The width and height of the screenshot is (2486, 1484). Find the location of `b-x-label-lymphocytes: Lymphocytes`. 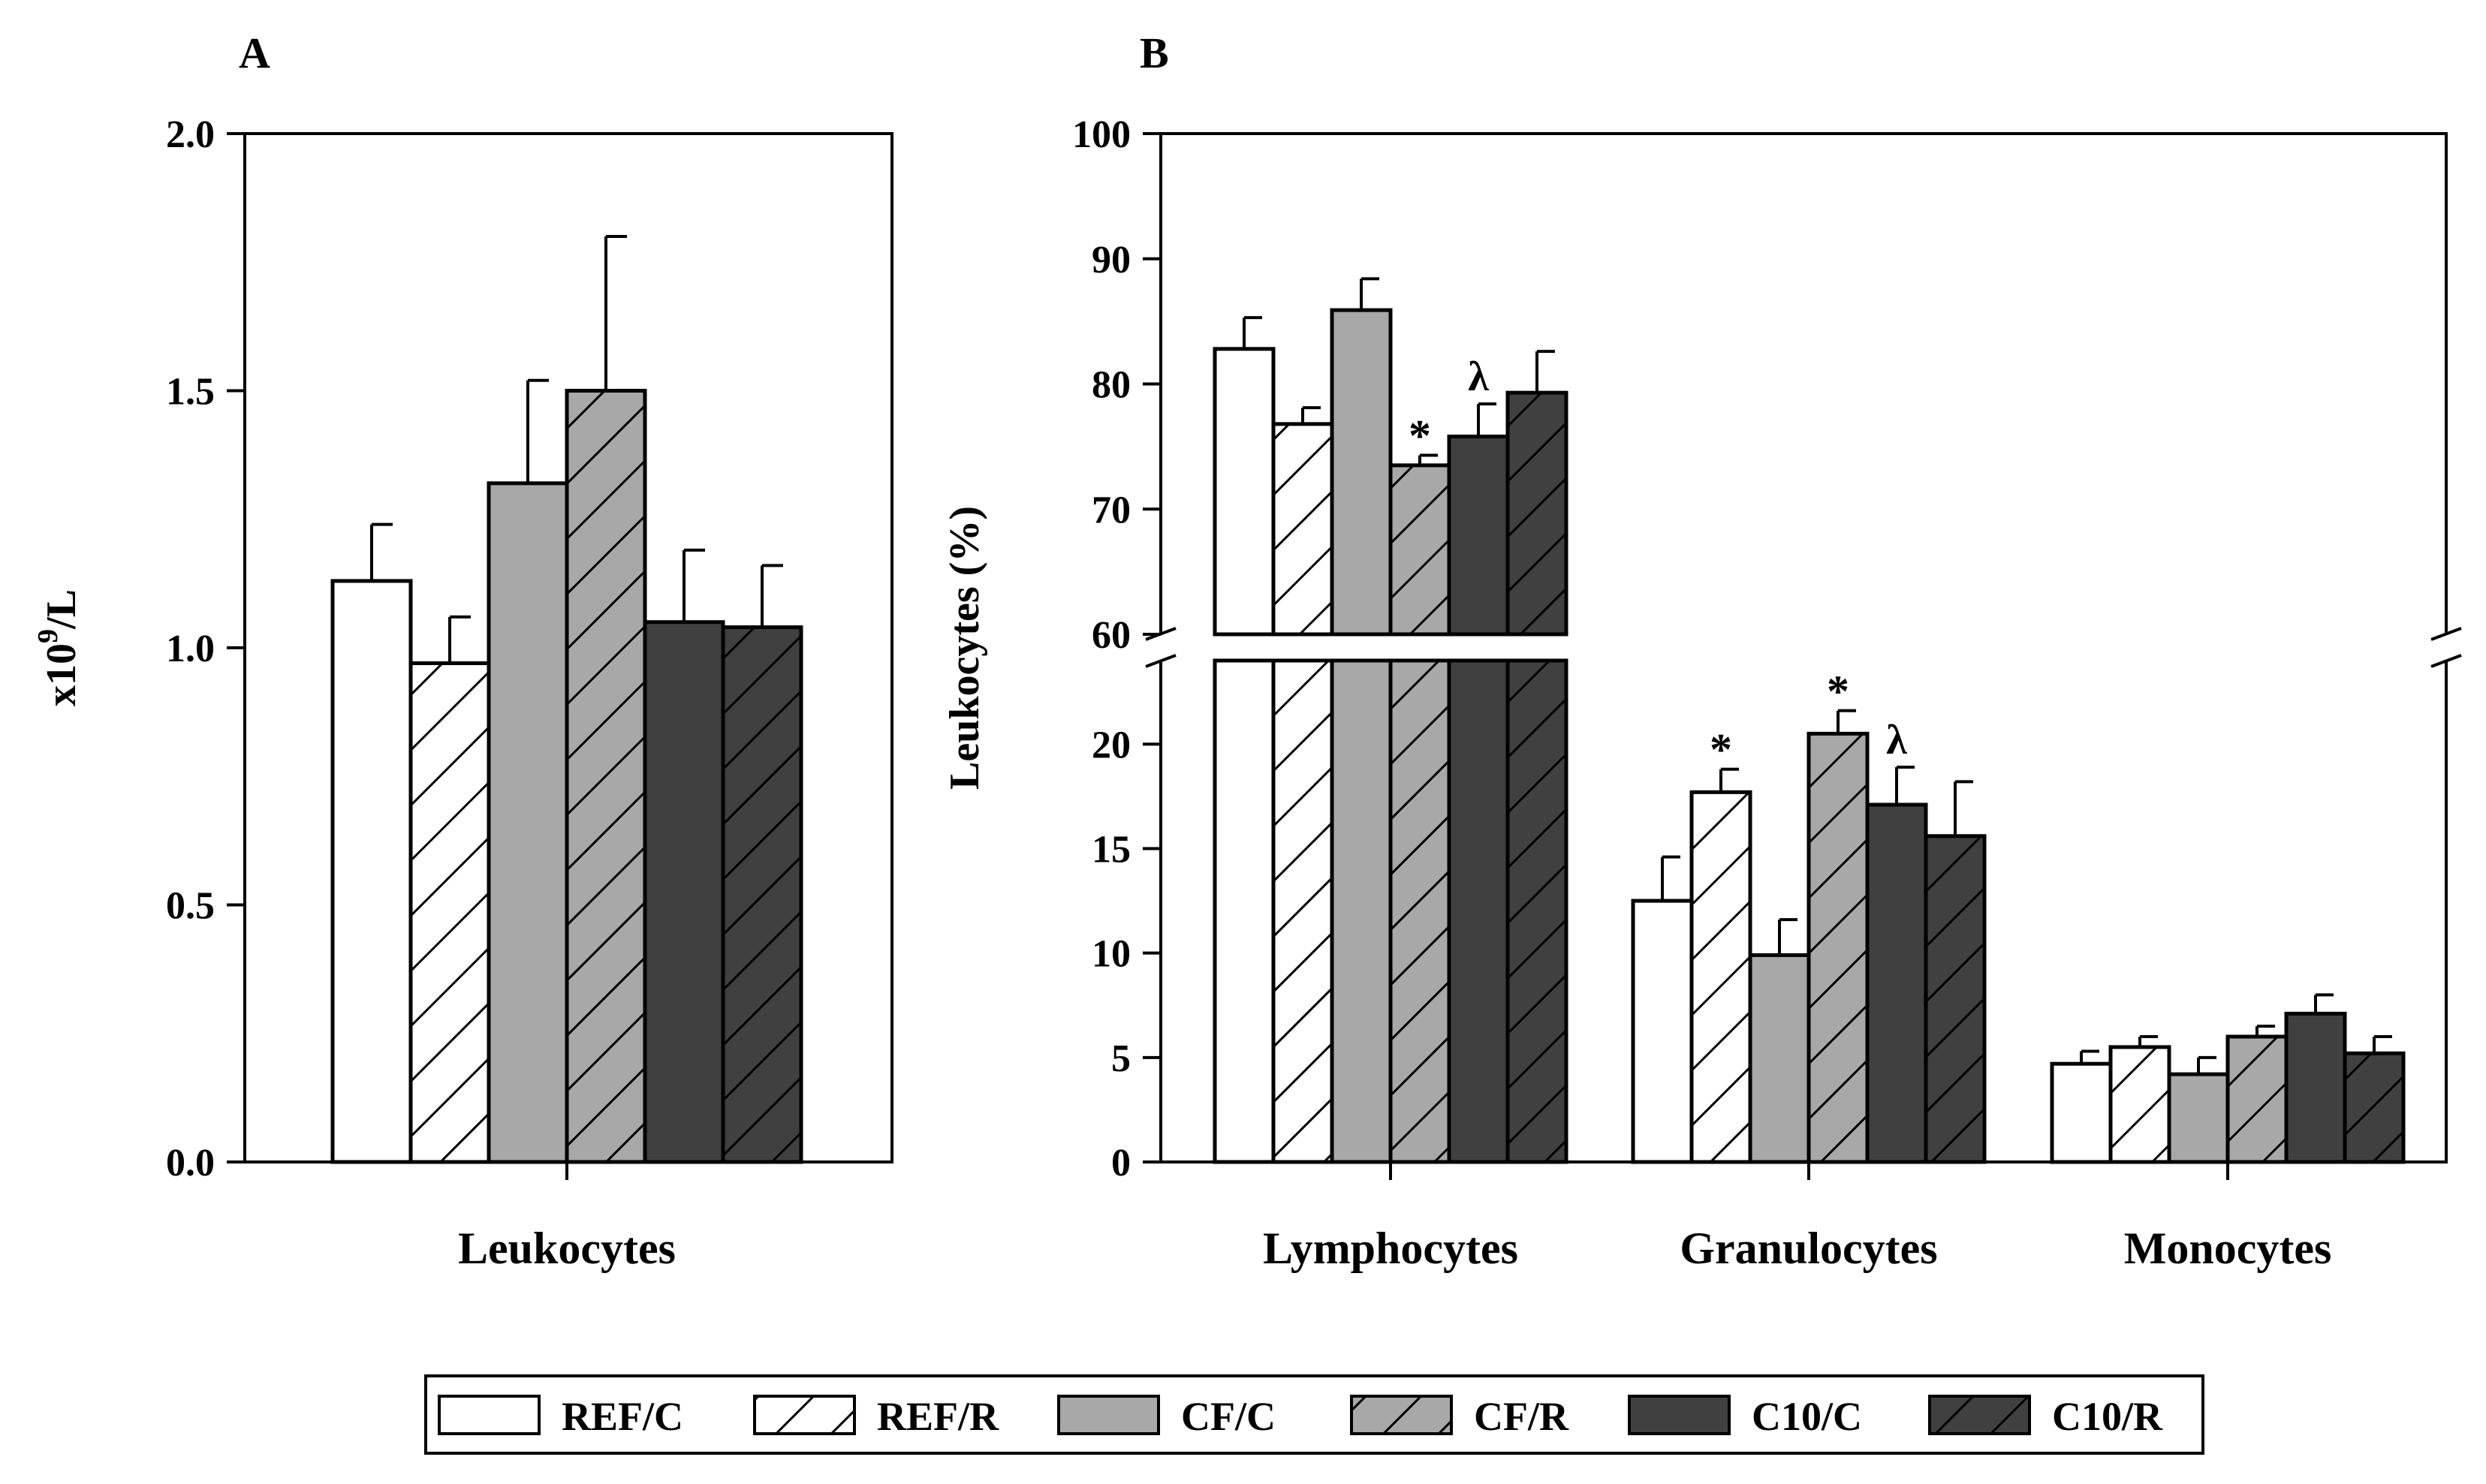

b-x-label-lymphocytes: Lymphocytes is located at coordinates (1390, 1248).